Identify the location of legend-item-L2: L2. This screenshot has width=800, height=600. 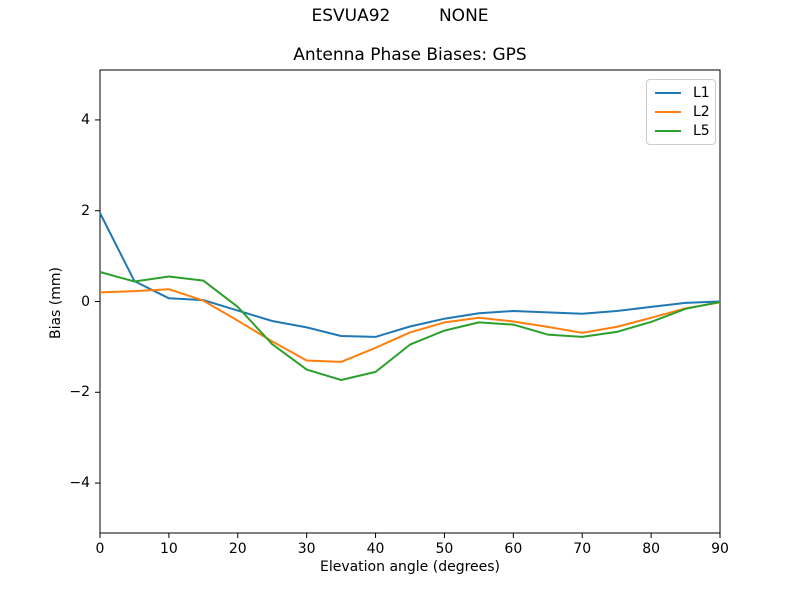
(682, 112).